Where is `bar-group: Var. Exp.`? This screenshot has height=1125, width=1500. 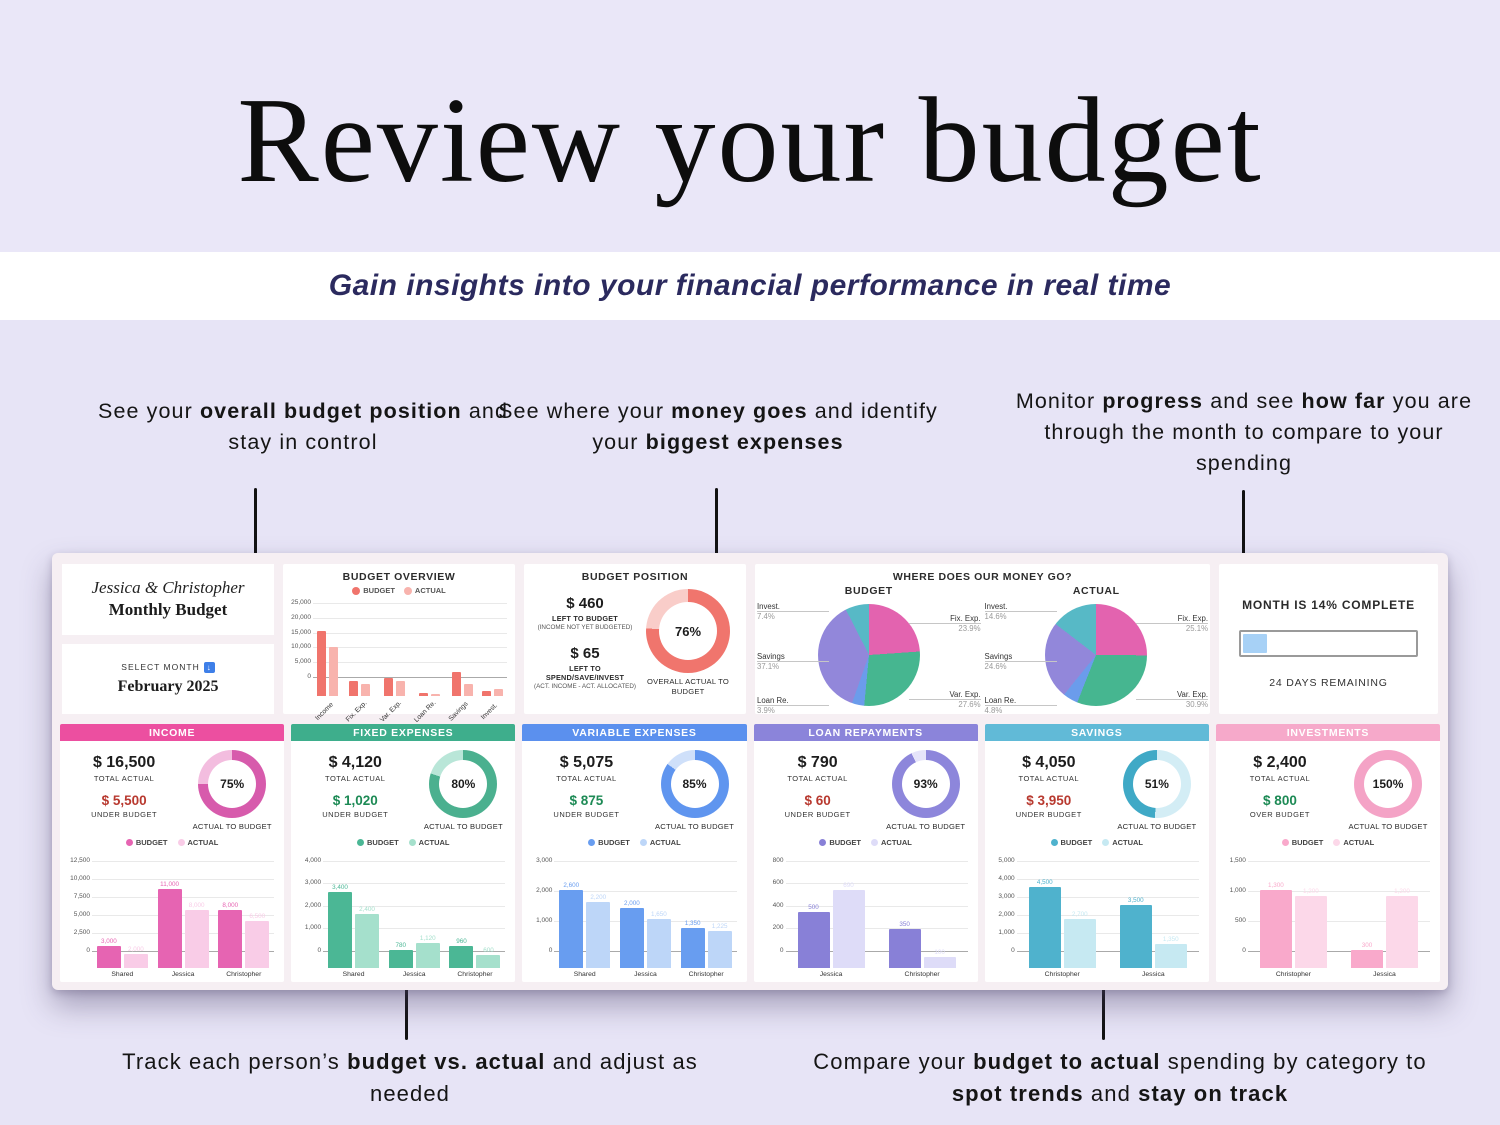 bar-group: Var. Exp. is located at coordinates (393, 673).